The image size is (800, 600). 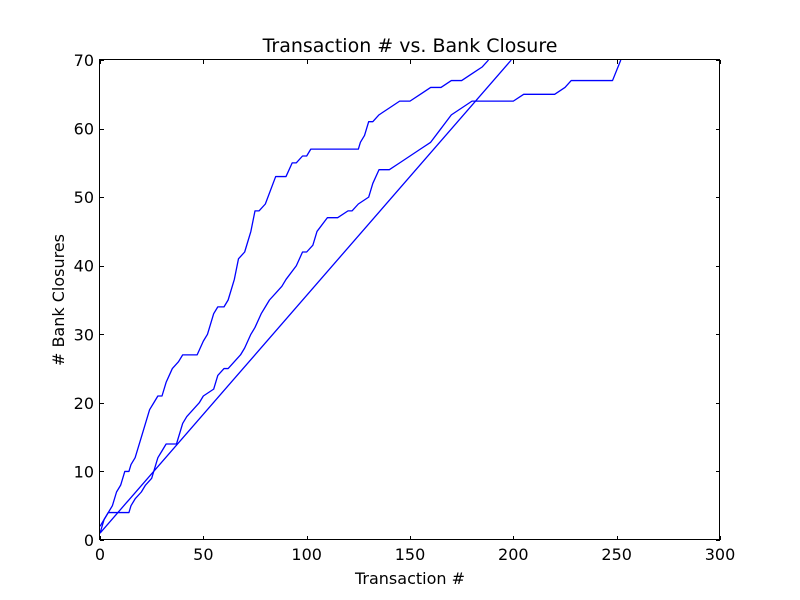 What do you see at coordinates (203, 554) in the screenshot?
I see `x-tick-label: 50` at bounding box center [203, 554].